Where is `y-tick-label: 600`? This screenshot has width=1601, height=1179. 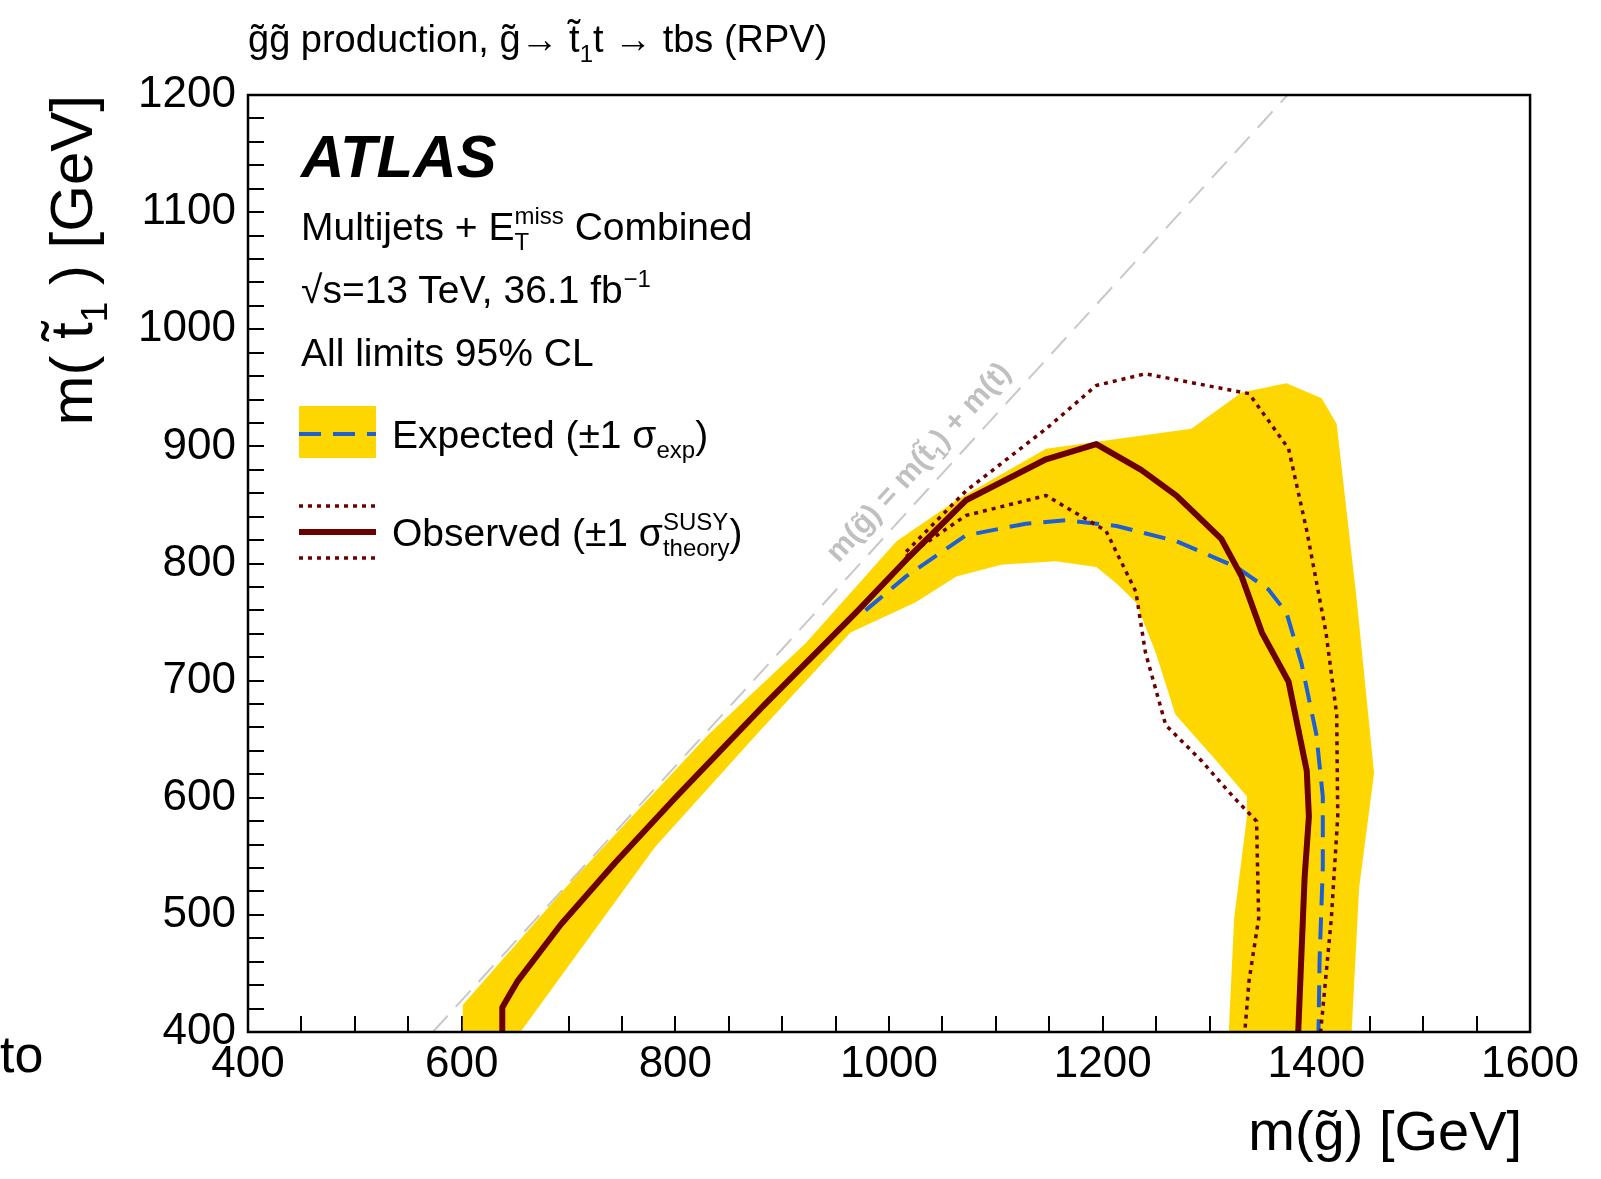
y-tick-label: 600 is located at coordinates (199, 794).